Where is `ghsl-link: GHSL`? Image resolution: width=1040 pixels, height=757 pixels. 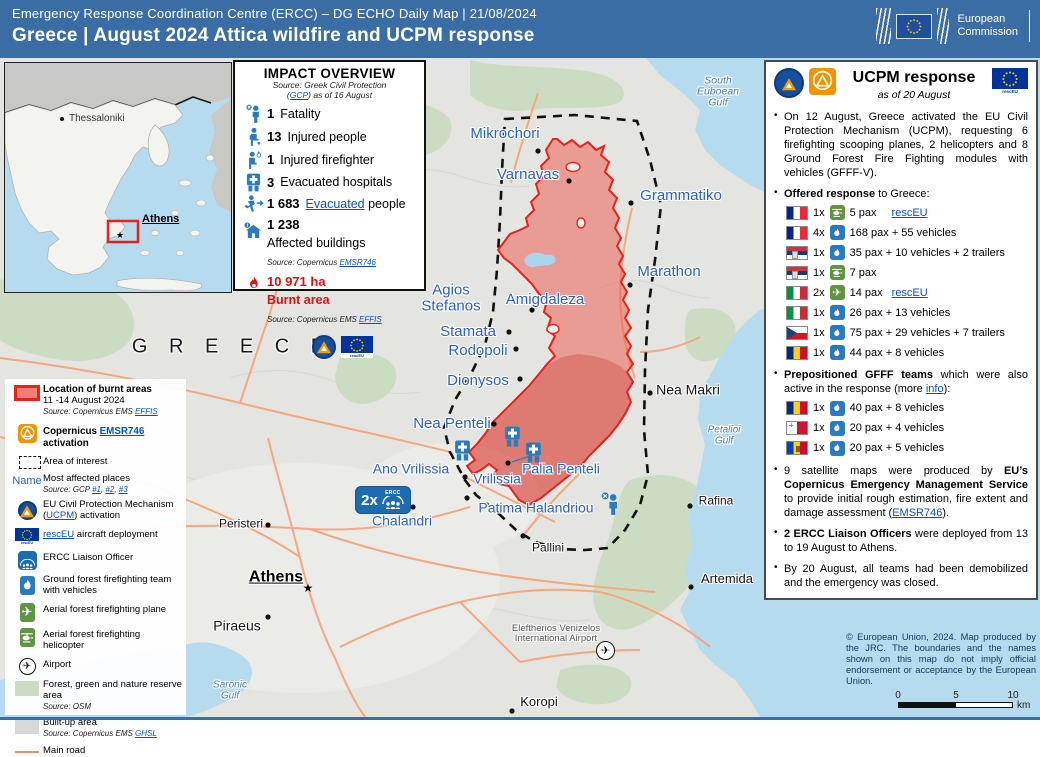 ghsl-link: GHSL is located at coordinates (146, 733).